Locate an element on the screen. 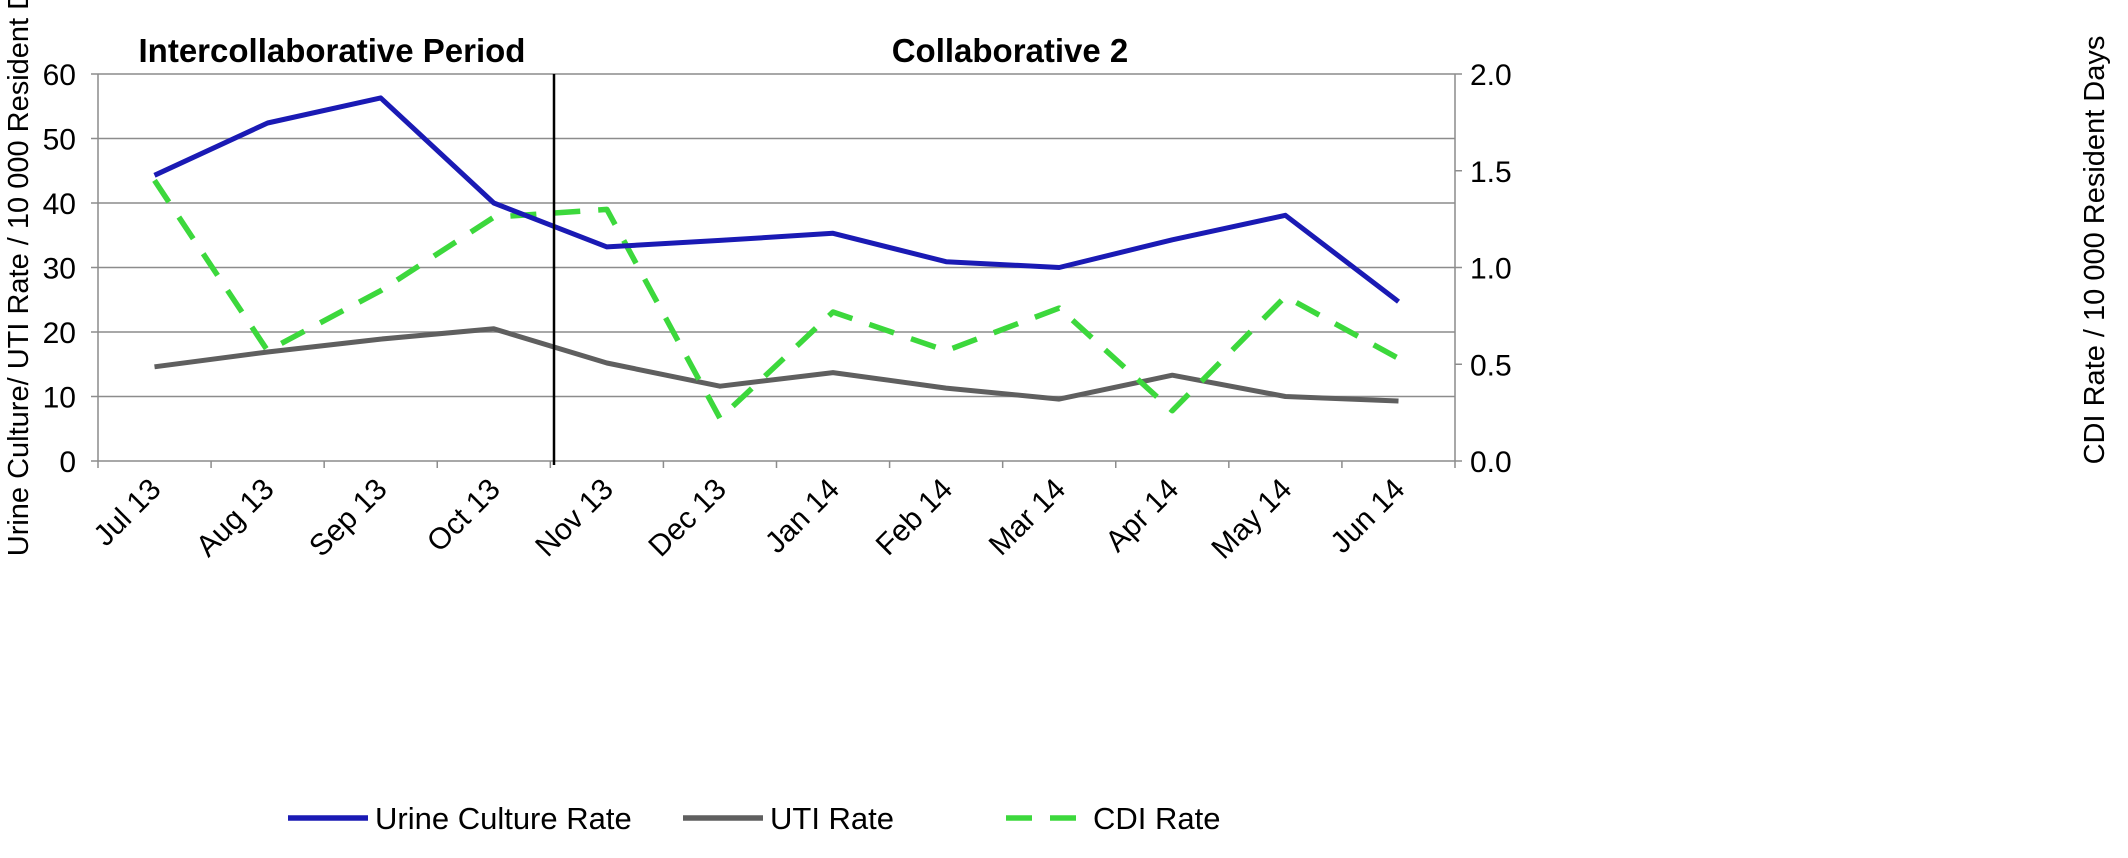 This screenshot has height=858, width=2128. right-tick-label: 1.5 is located at coordinates (1491, 172).